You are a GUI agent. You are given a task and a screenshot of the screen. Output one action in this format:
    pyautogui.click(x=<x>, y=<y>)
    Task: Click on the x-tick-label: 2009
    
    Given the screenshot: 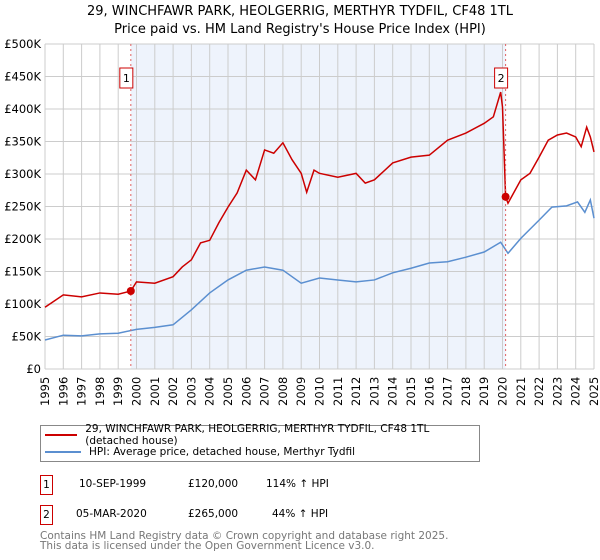 What is the action you would take?
    pyautogui.click(x=301, y=391)
    